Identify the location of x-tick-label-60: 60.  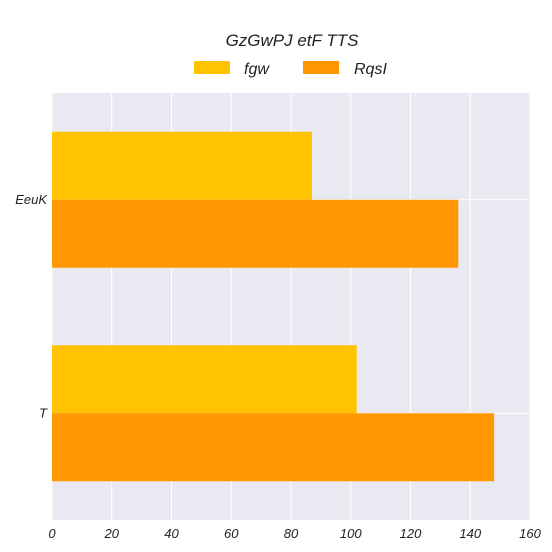
(231, 533).